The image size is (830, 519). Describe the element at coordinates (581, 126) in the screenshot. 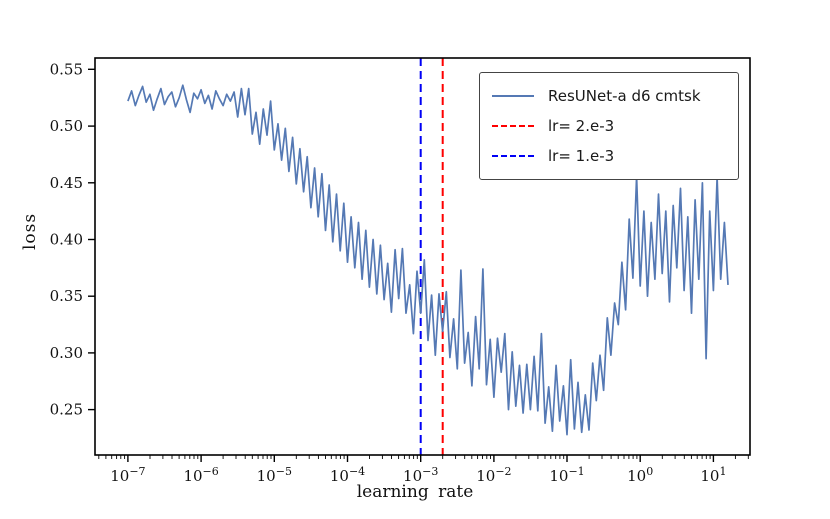

I see `legend-item-label: lr= 2.e-3` at that location.